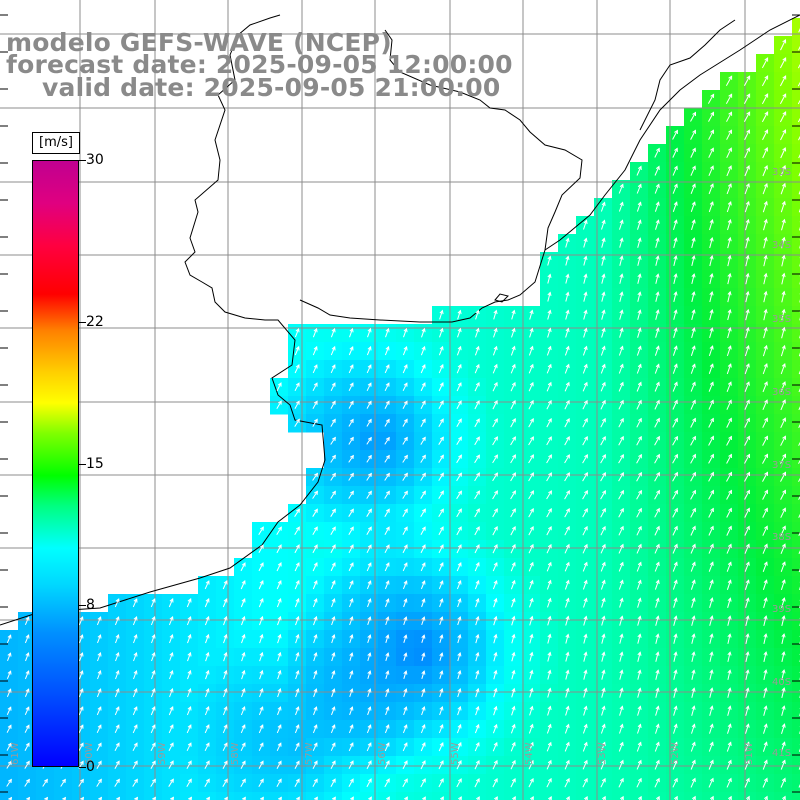 This screenshot has height=800, width=800. I want to click on longitude-label: 52W, so click(675, 753).